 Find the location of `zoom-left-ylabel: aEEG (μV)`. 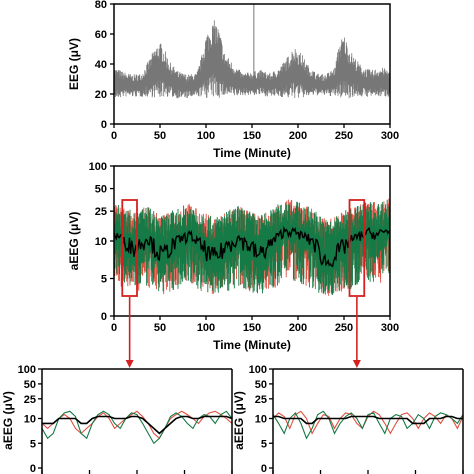

zoom-left-ylabel: aEEG (μV) is located at coordinates (8, 420).